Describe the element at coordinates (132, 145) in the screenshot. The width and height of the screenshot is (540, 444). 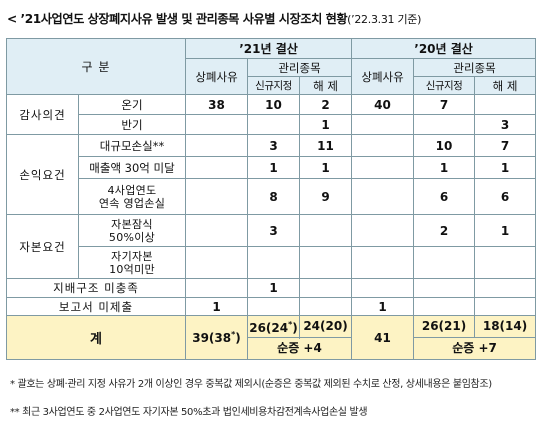
I see `row-label: 대규모손실**` at that location.